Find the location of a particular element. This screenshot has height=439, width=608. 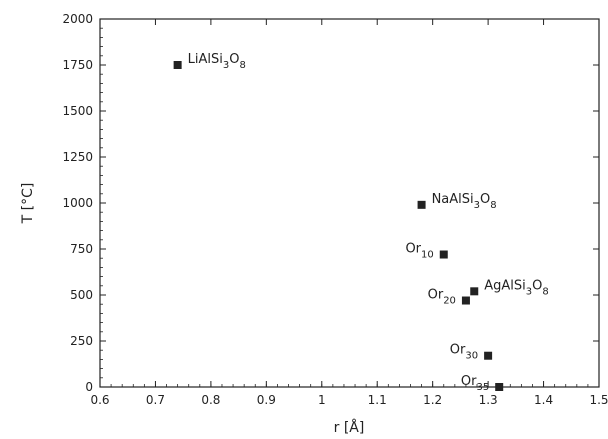

x-tick-label: 1.4 is located at coordinates (543, 400).